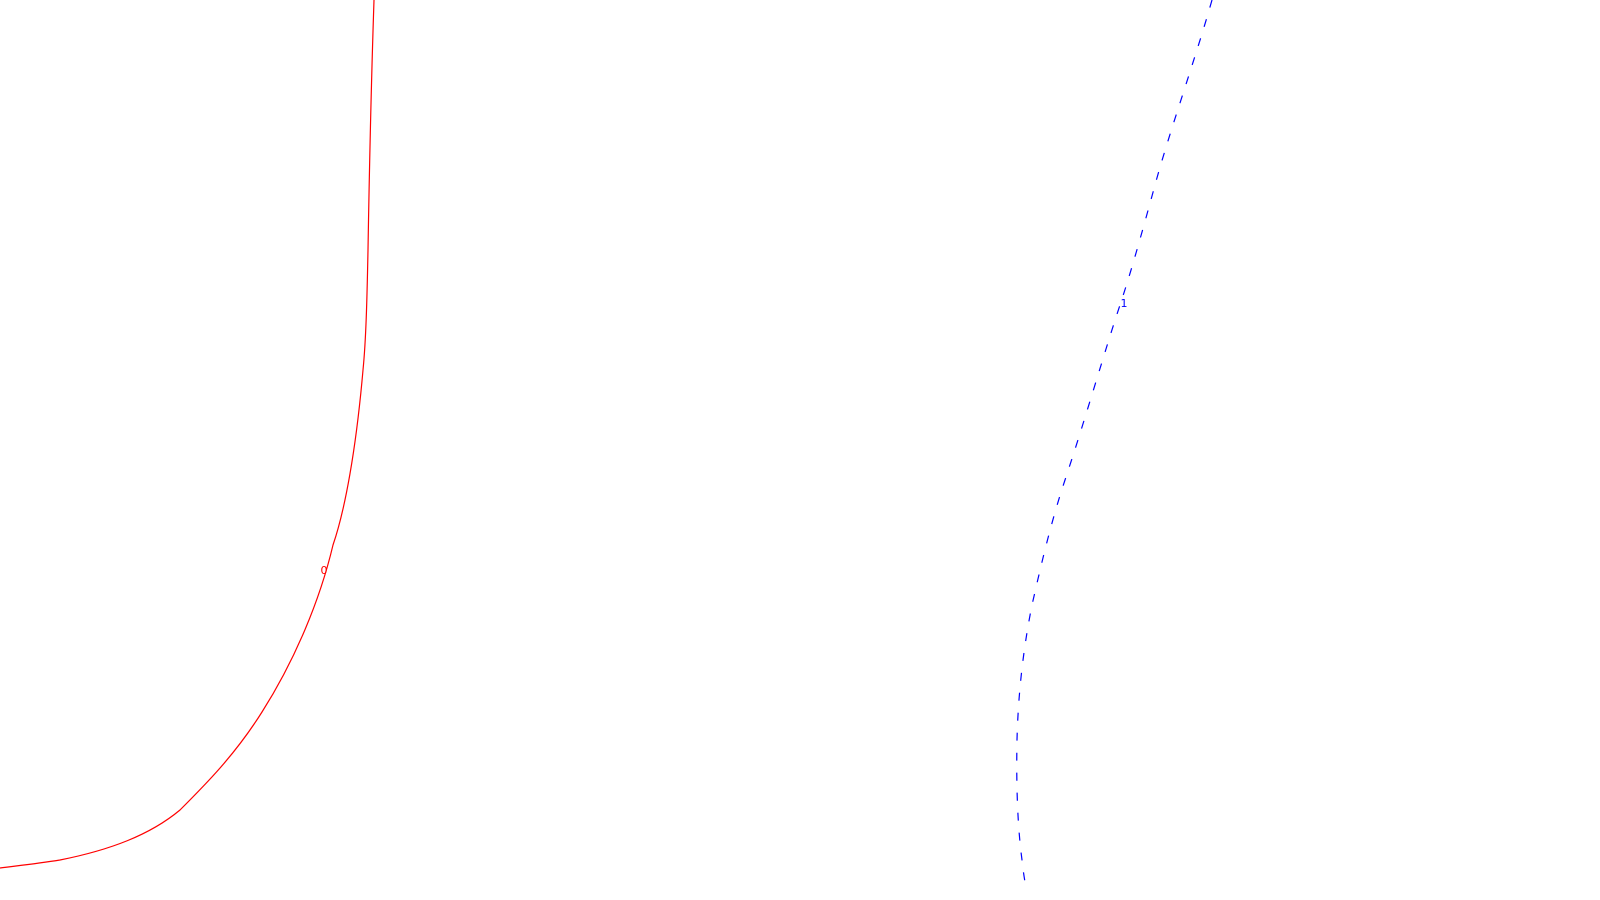  I want to click on contour-label-1: 1, so click(1124, 303).